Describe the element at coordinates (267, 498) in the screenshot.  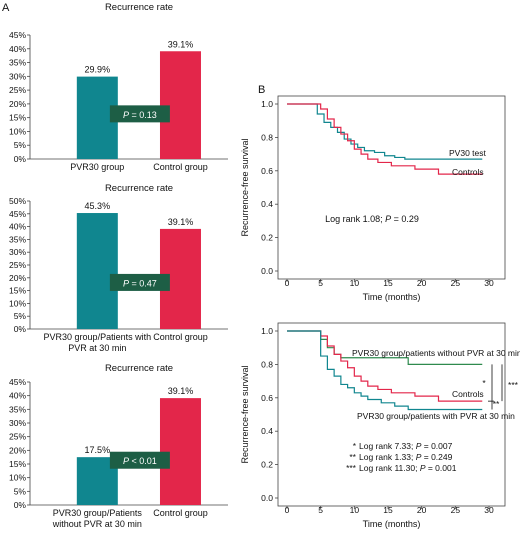
I see `y-tick-label: 0.0` at that location.